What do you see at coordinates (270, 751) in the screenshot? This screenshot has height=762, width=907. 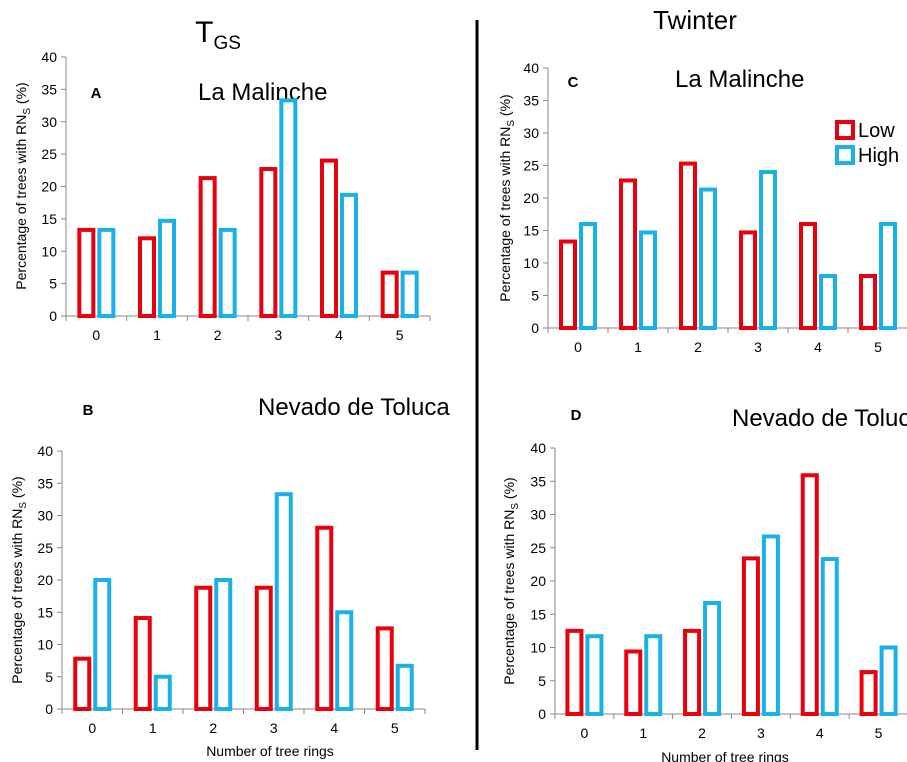 I see `x-axis-label-left: Number of tree rings` at bounding box center [270, 751].